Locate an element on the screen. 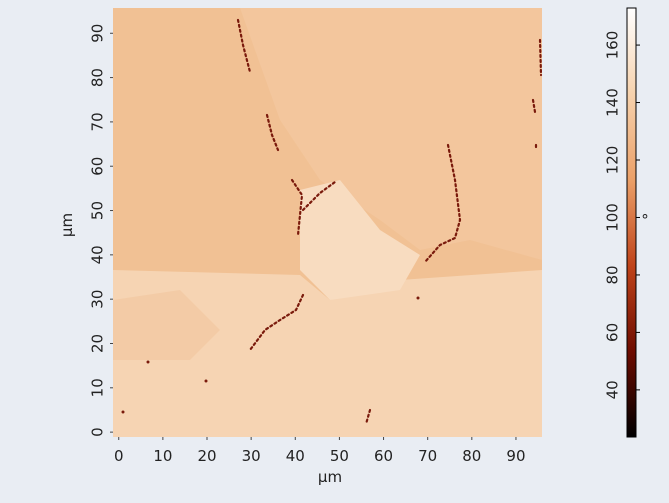  y-tick-label: 30 is located at coordinates (98, 299).